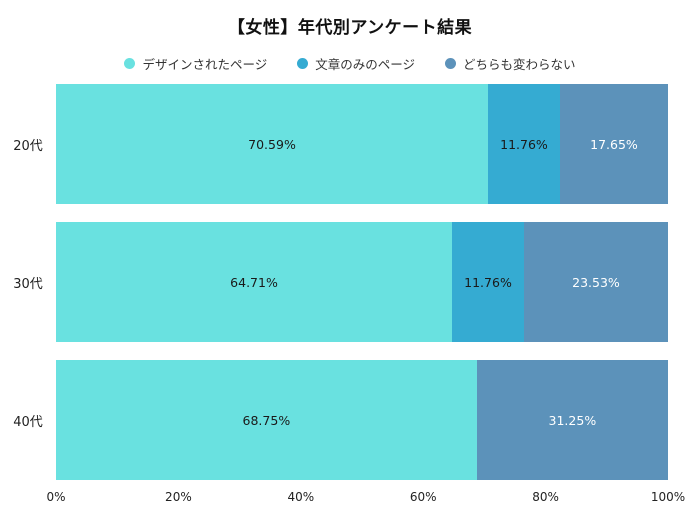  Describe the element at coordinates (350, 28) in the screenshot. I see `chart-title: 【女性】年代別アンケート結果` at that location.